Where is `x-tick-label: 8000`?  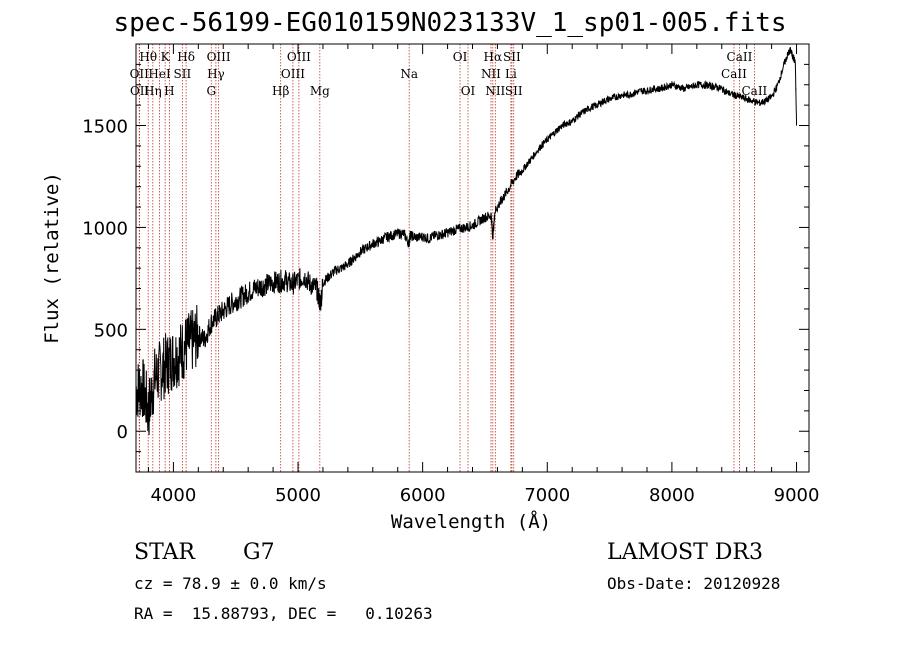
x-tick-label: 8000 is located at coordinates (672, 495).